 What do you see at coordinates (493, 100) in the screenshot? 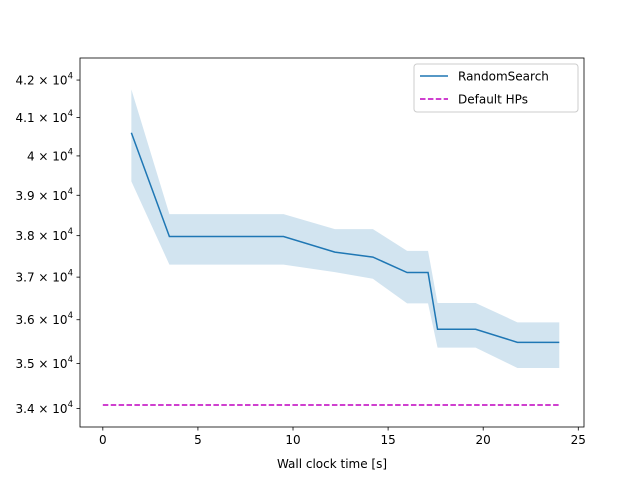
I see `legend-label: Default HPs` at bounding box center [493, 100].